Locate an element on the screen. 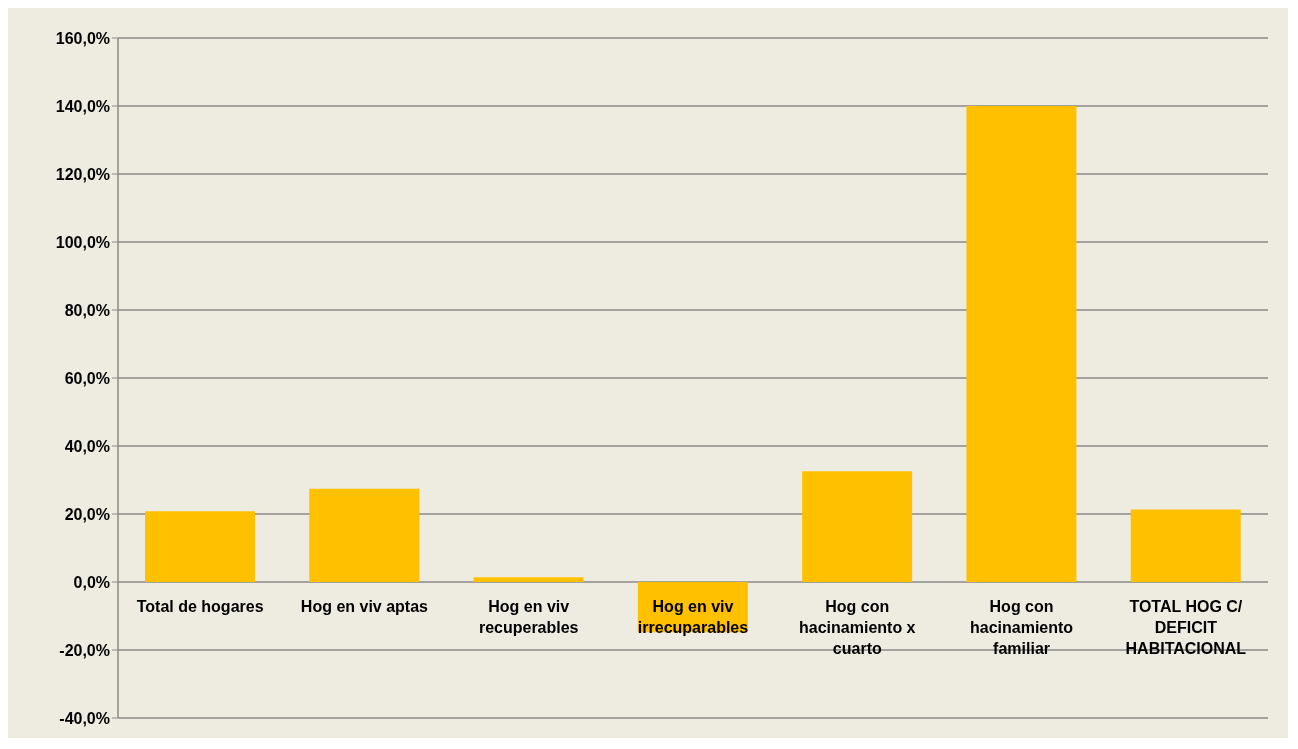 The height and width of the screenshot is (749, 1298). y-tick-label: -40,0% is located at coordinates (84, 718).